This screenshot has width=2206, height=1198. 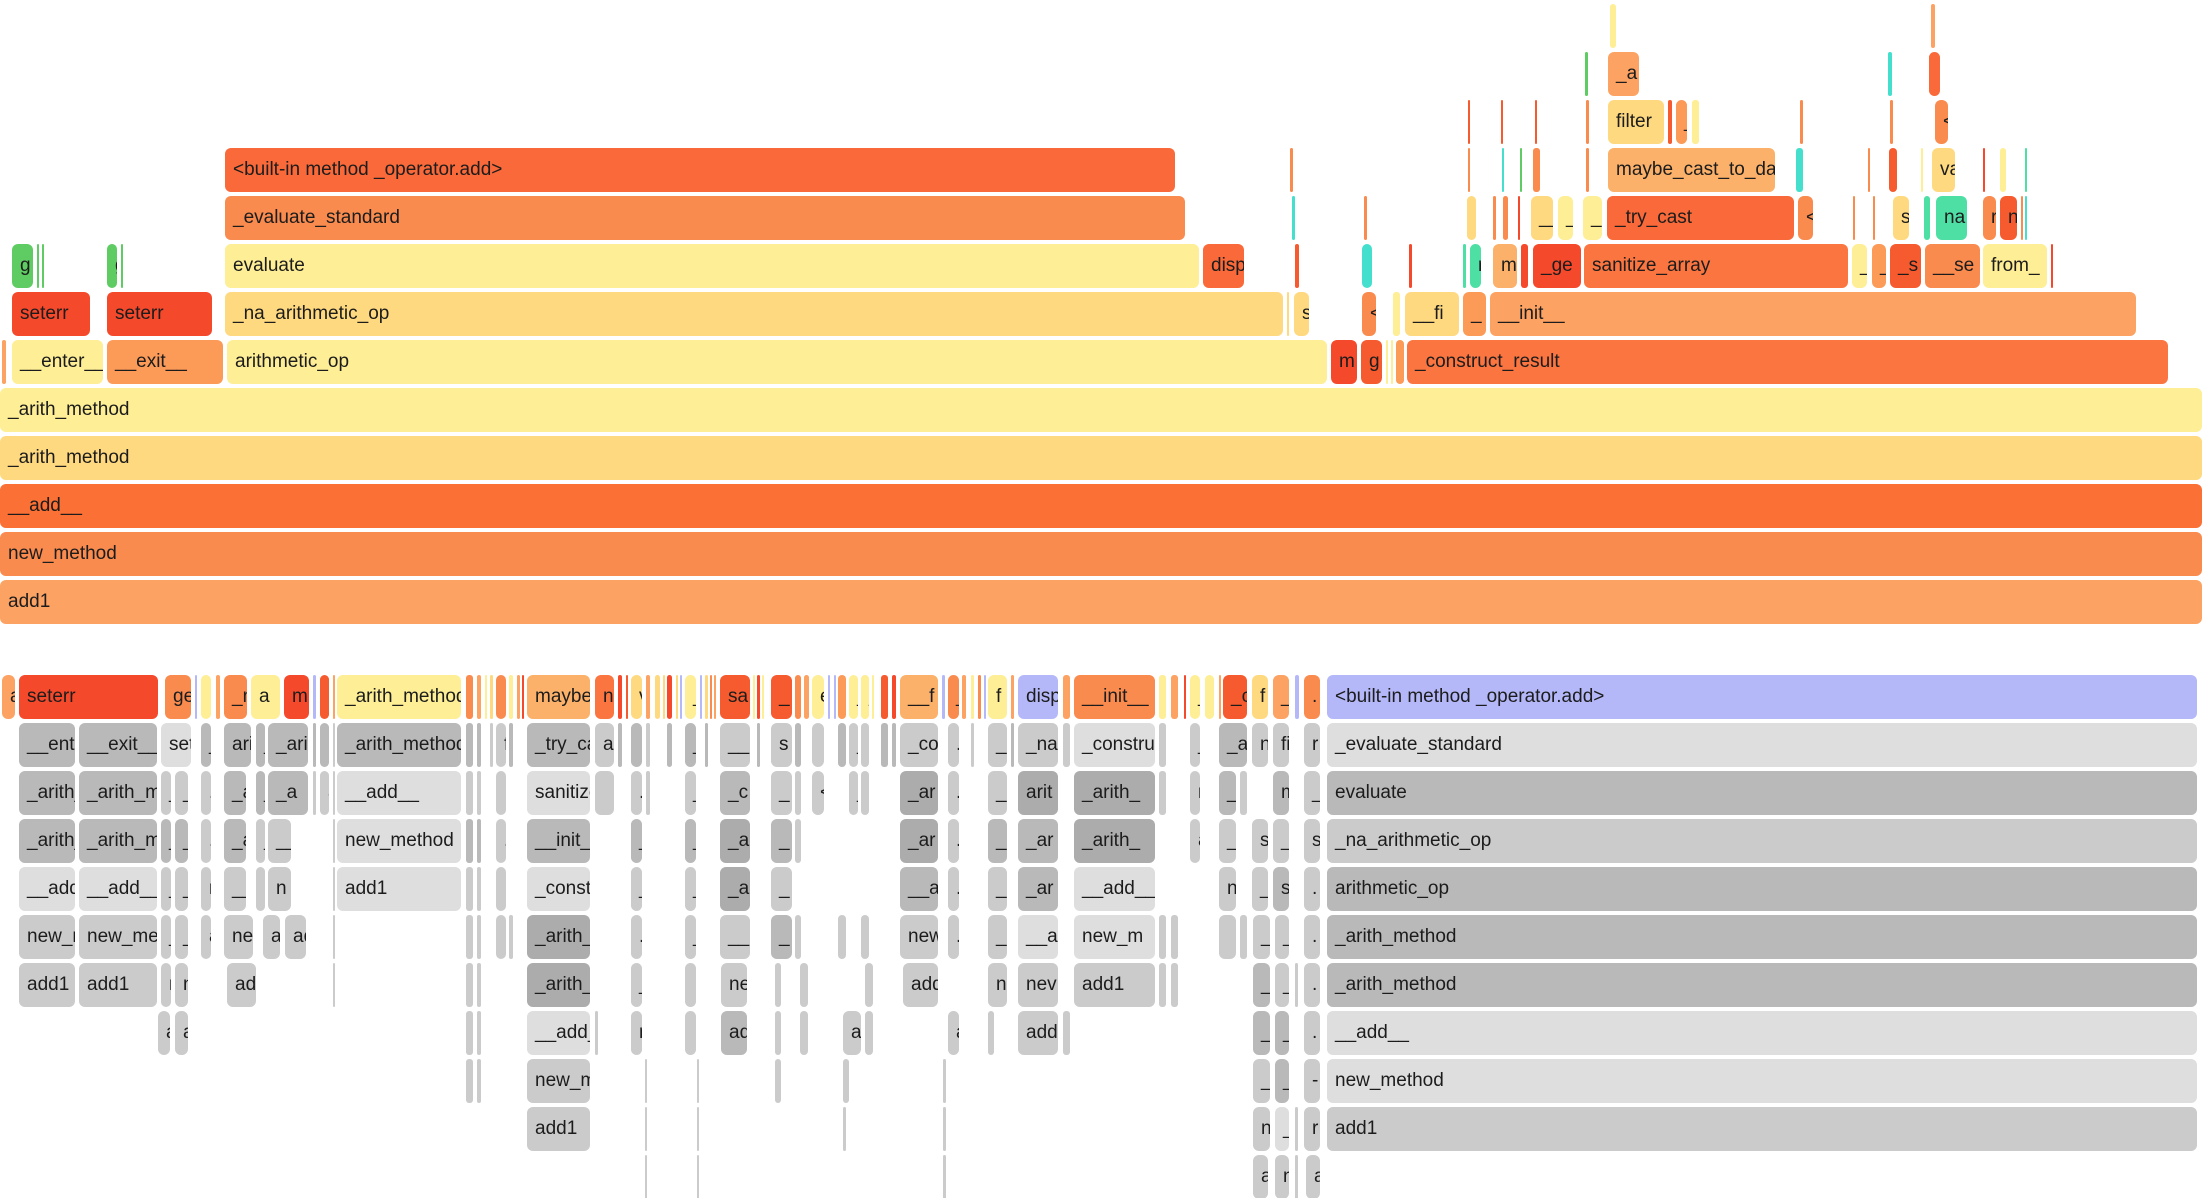 What do you see at coordinates (1369, 314) in the screenshot?
I see `flame-bar: <` at bounding box center [1369, 314].